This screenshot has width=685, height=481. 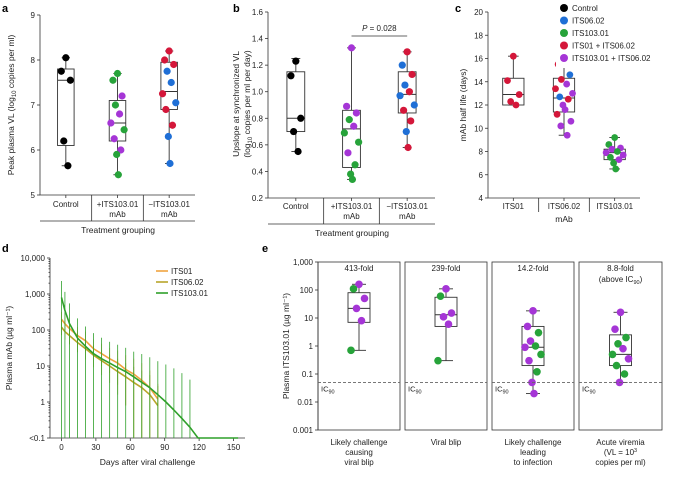 I want to click on panel-letter-a: a, so click(x=5, y=9).